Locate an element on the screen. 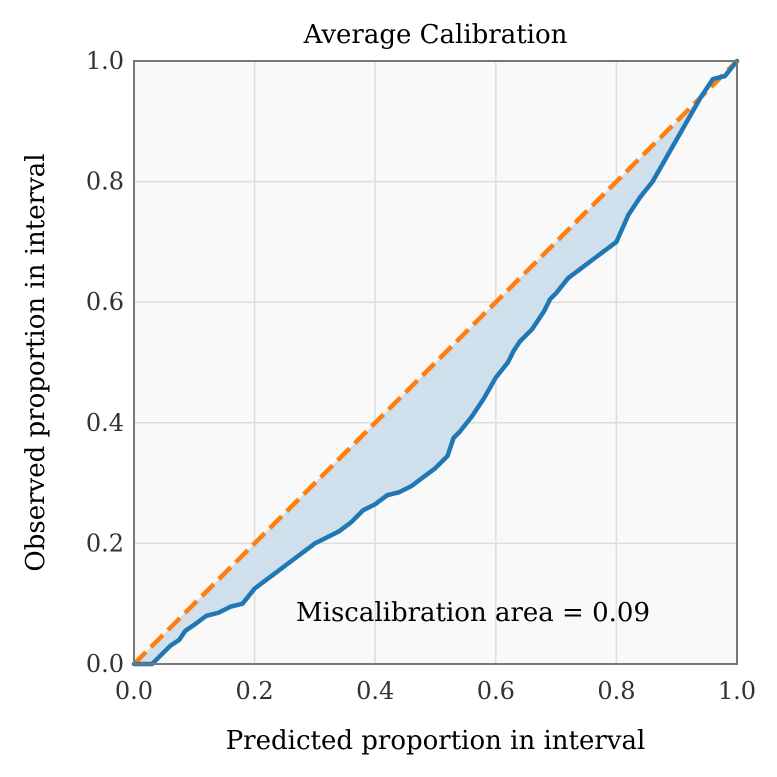 The image size is (777, 777). x-tick-label: 0.6 is located at coordinates (496, 691).